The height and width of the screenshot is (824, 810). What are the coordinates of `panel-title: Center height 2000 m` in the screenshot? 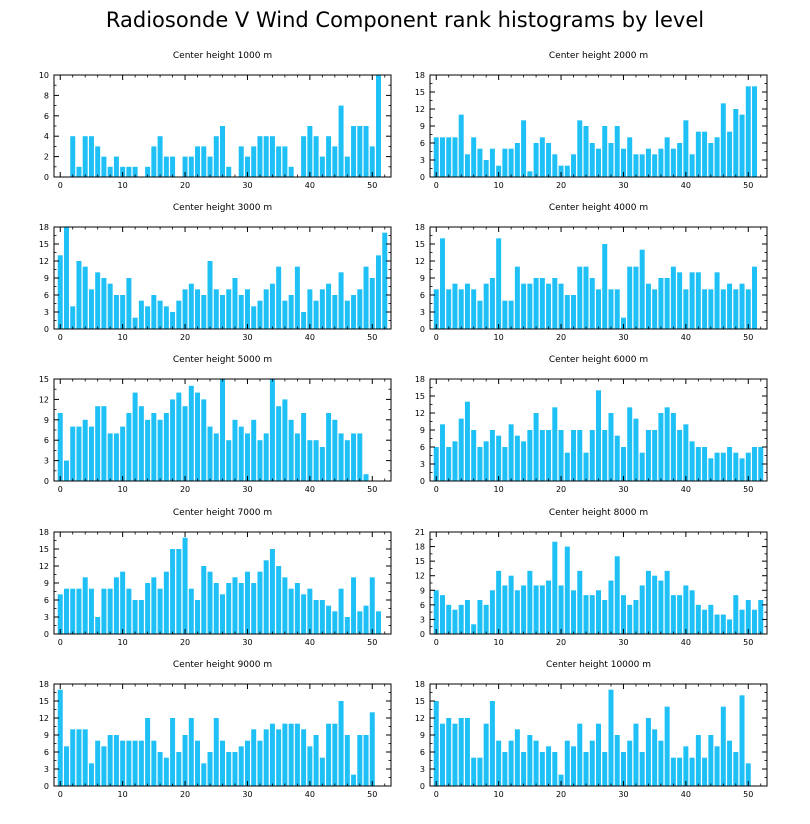 It's located at (598, 56).